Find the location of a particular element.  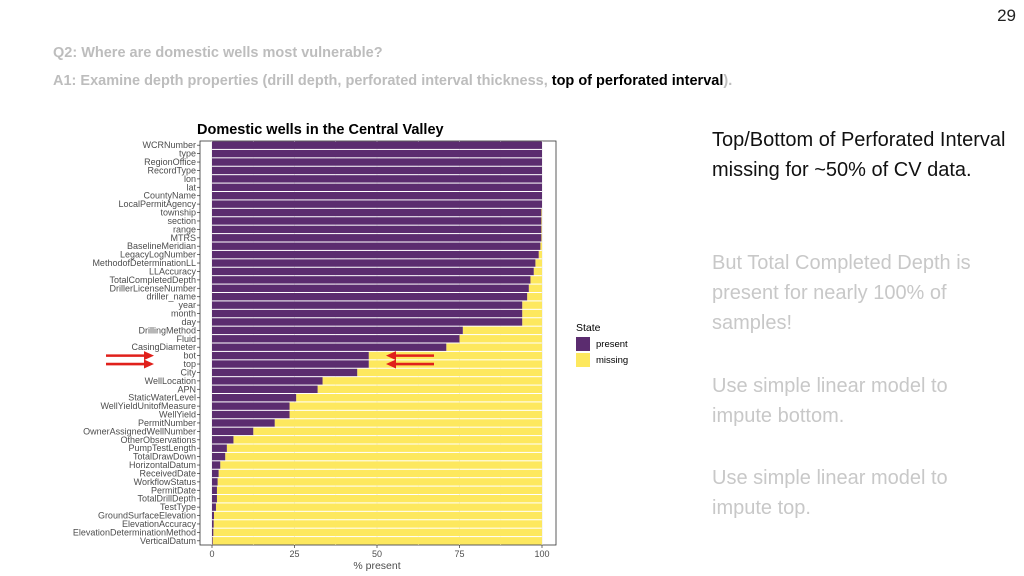

legend-label-missing: missing is located at coordinates (612, 360).